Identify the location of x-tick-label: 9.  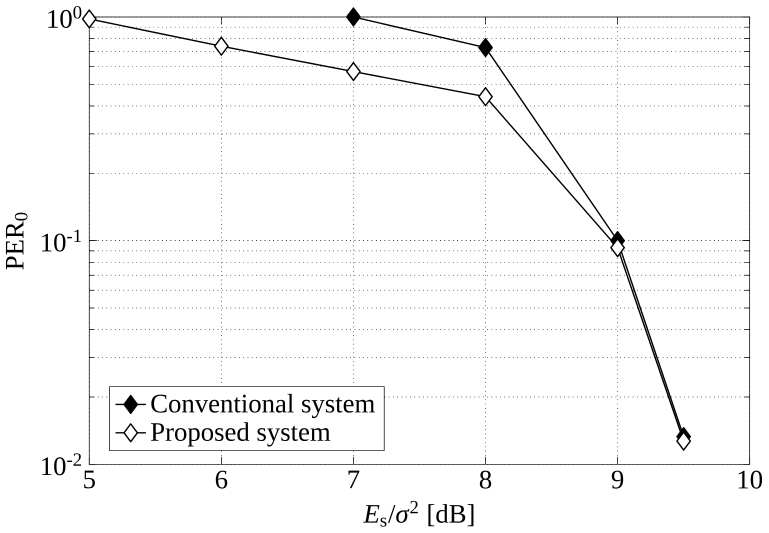
(618, 479).